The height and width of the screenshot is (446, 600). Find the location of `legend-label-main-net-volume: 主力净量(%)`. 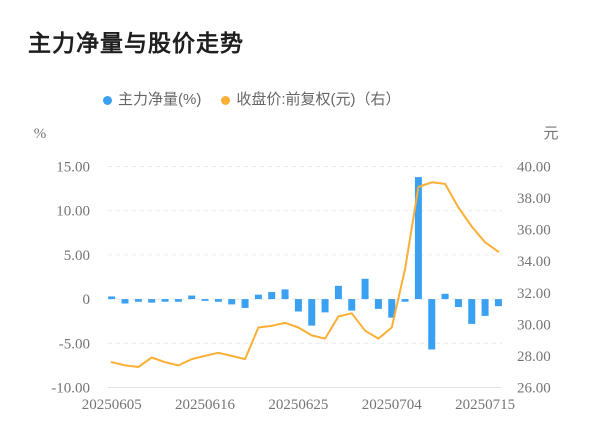

legend-label-main-net-volume: 主力净量(%) is located at coordinates (160, 99).